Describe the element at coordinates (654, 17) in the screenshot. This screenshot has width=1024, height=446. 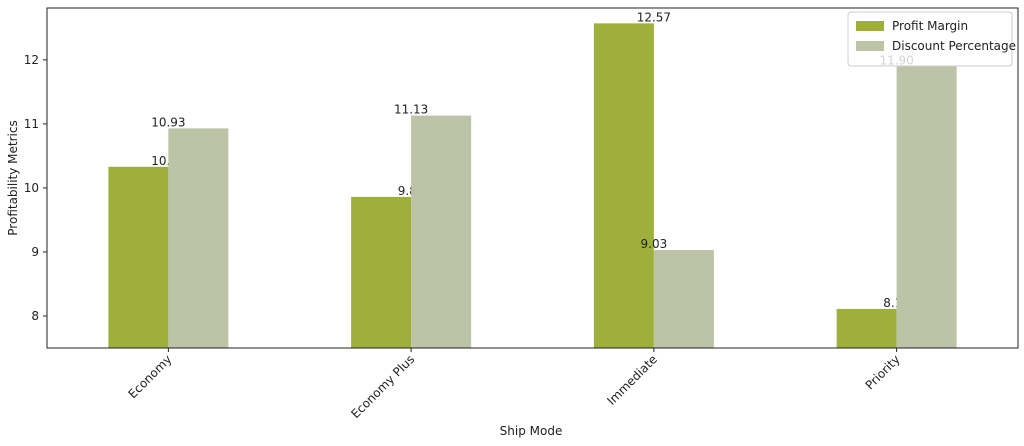
I see `value-label: 12.57` at that location.